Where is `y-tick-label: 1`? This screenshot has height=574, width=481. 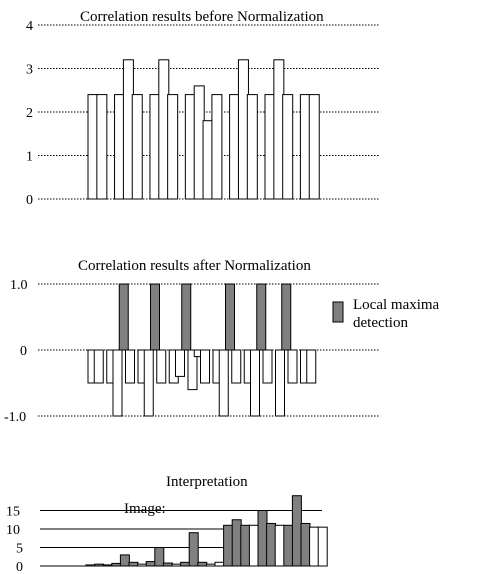 y-tick-label: 1 is located at coordinates (29, 157).